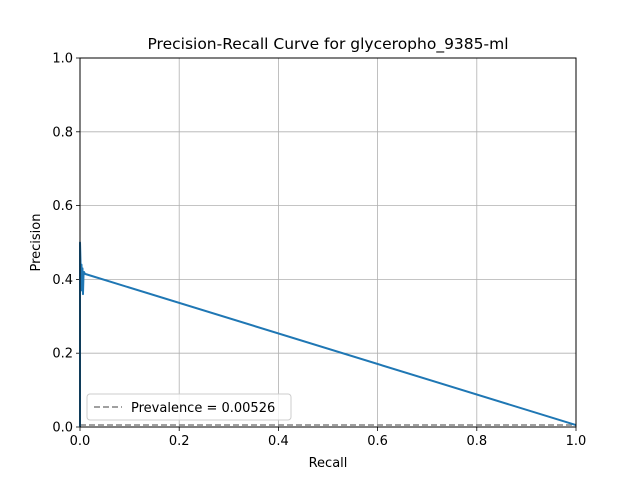 The image size is (640, 480). Describe the element at coordinates (80, 441) in the screenshot. I see `x-tick-label: 0.0` at that location.